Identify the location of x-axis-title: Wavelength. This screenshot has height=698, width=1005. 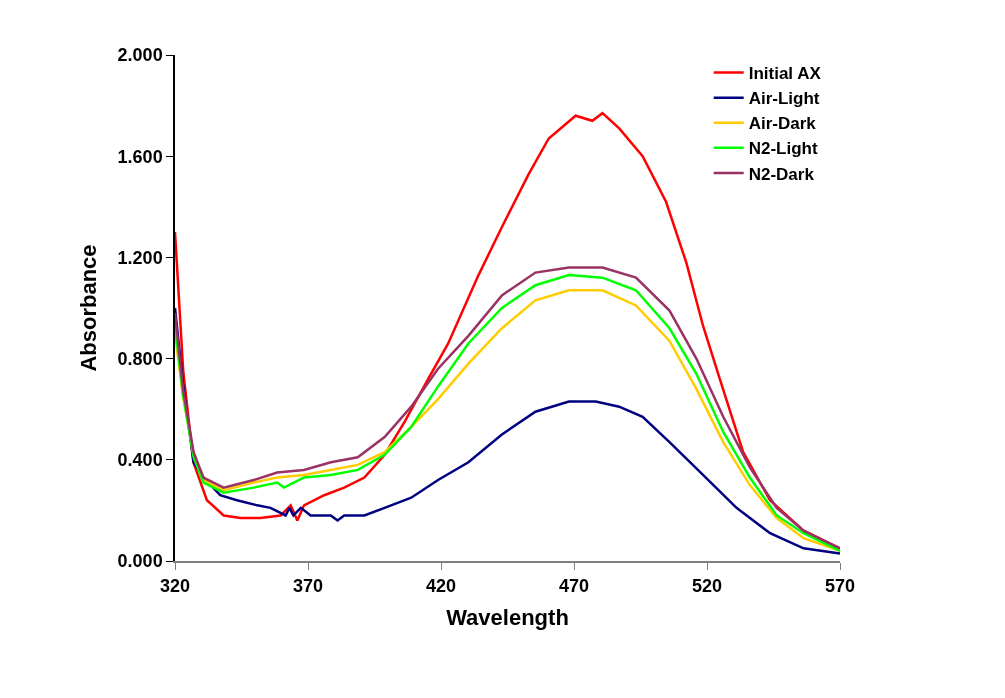
(507, 617).